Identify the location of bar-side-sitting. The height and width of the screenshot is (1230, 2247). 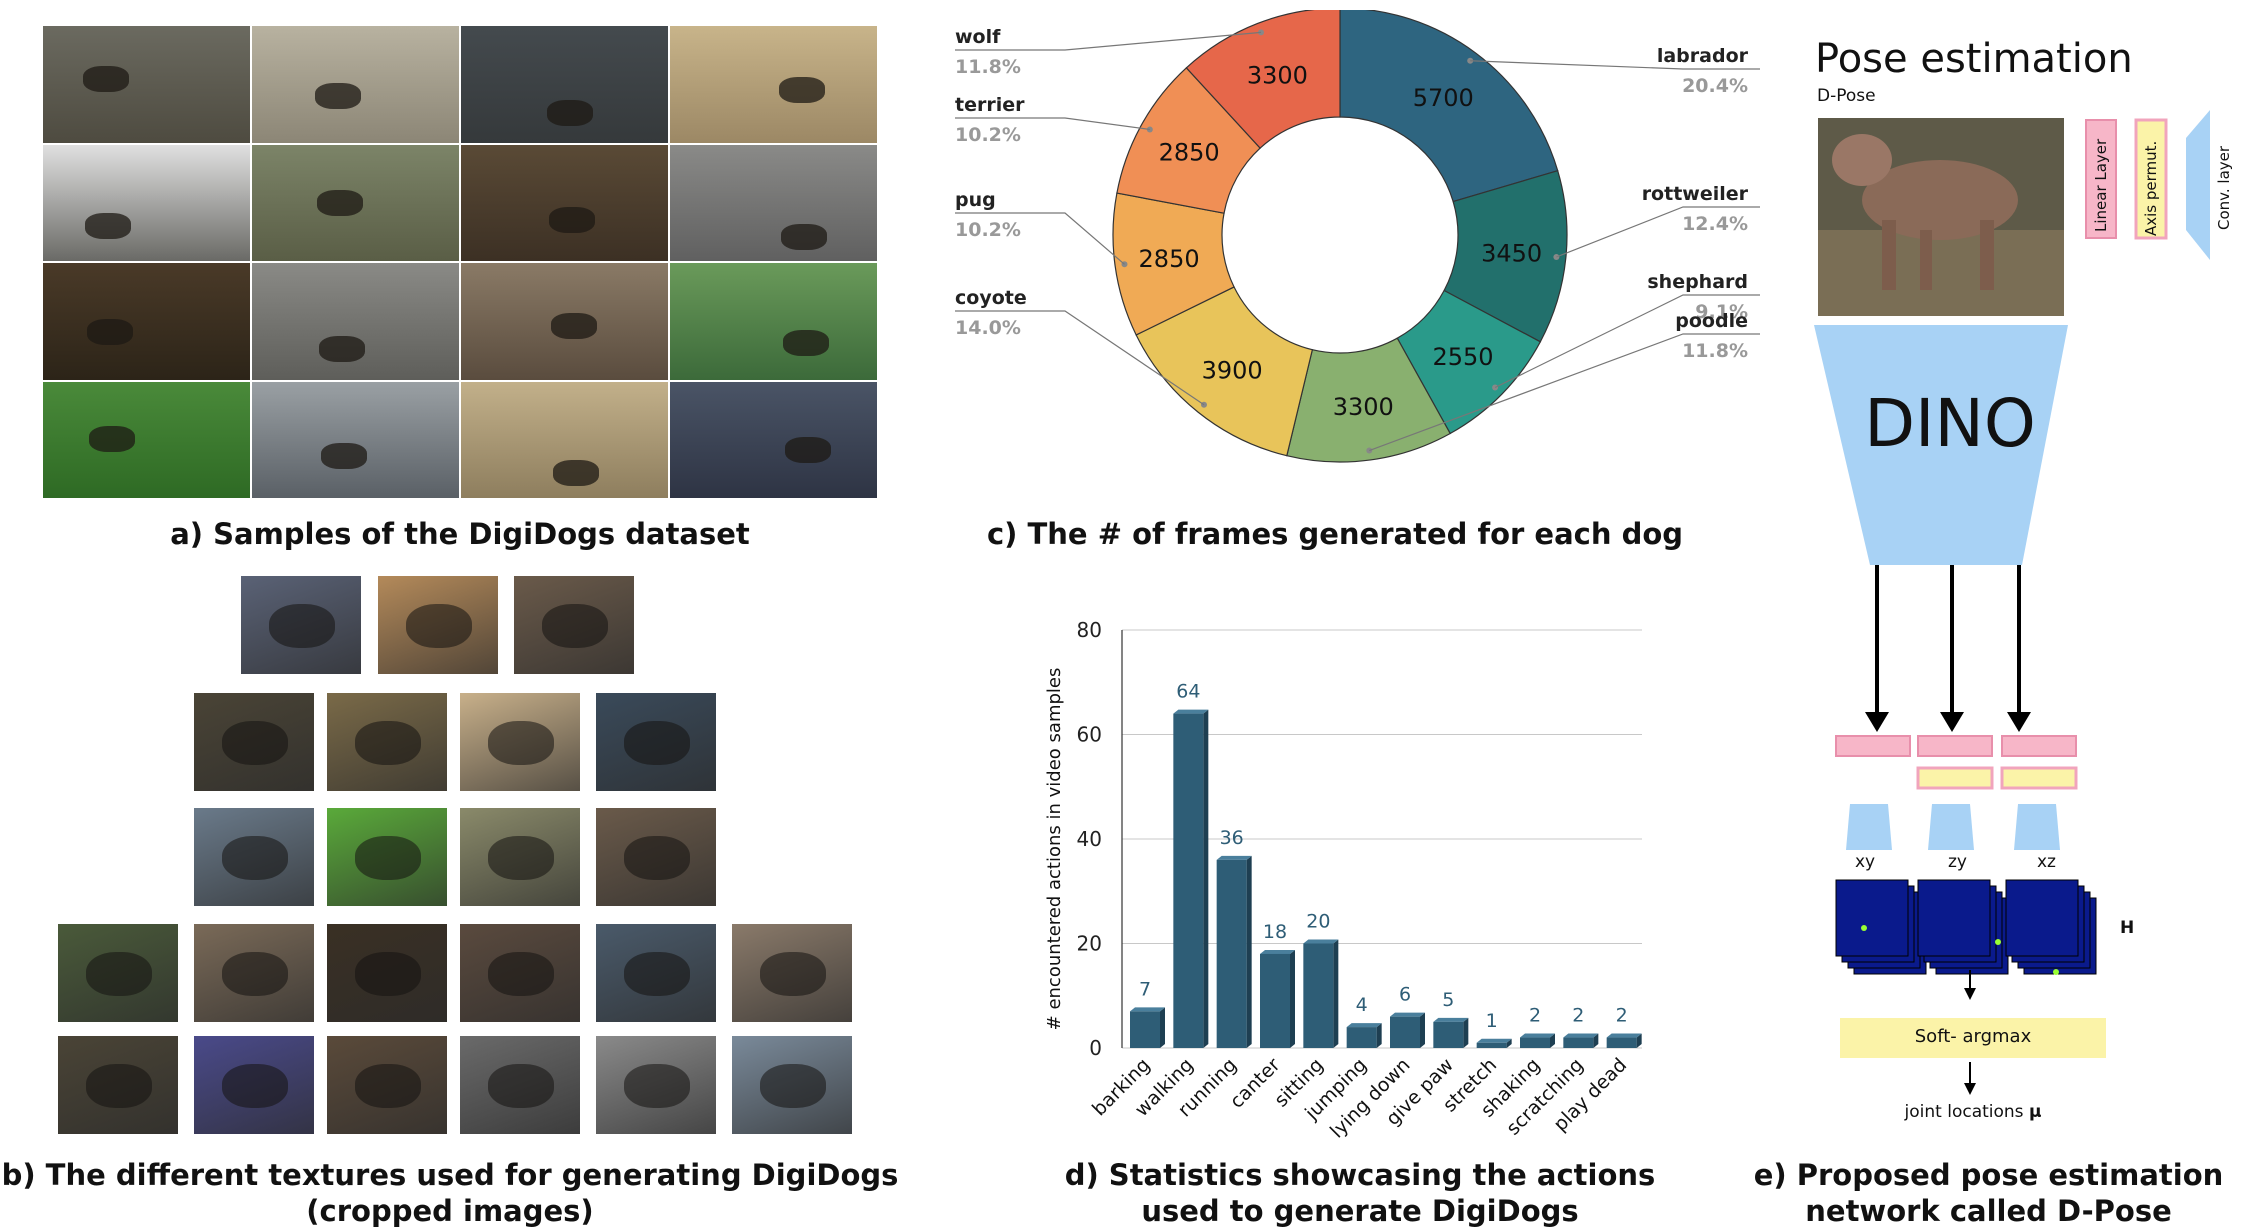
(1336, 993).